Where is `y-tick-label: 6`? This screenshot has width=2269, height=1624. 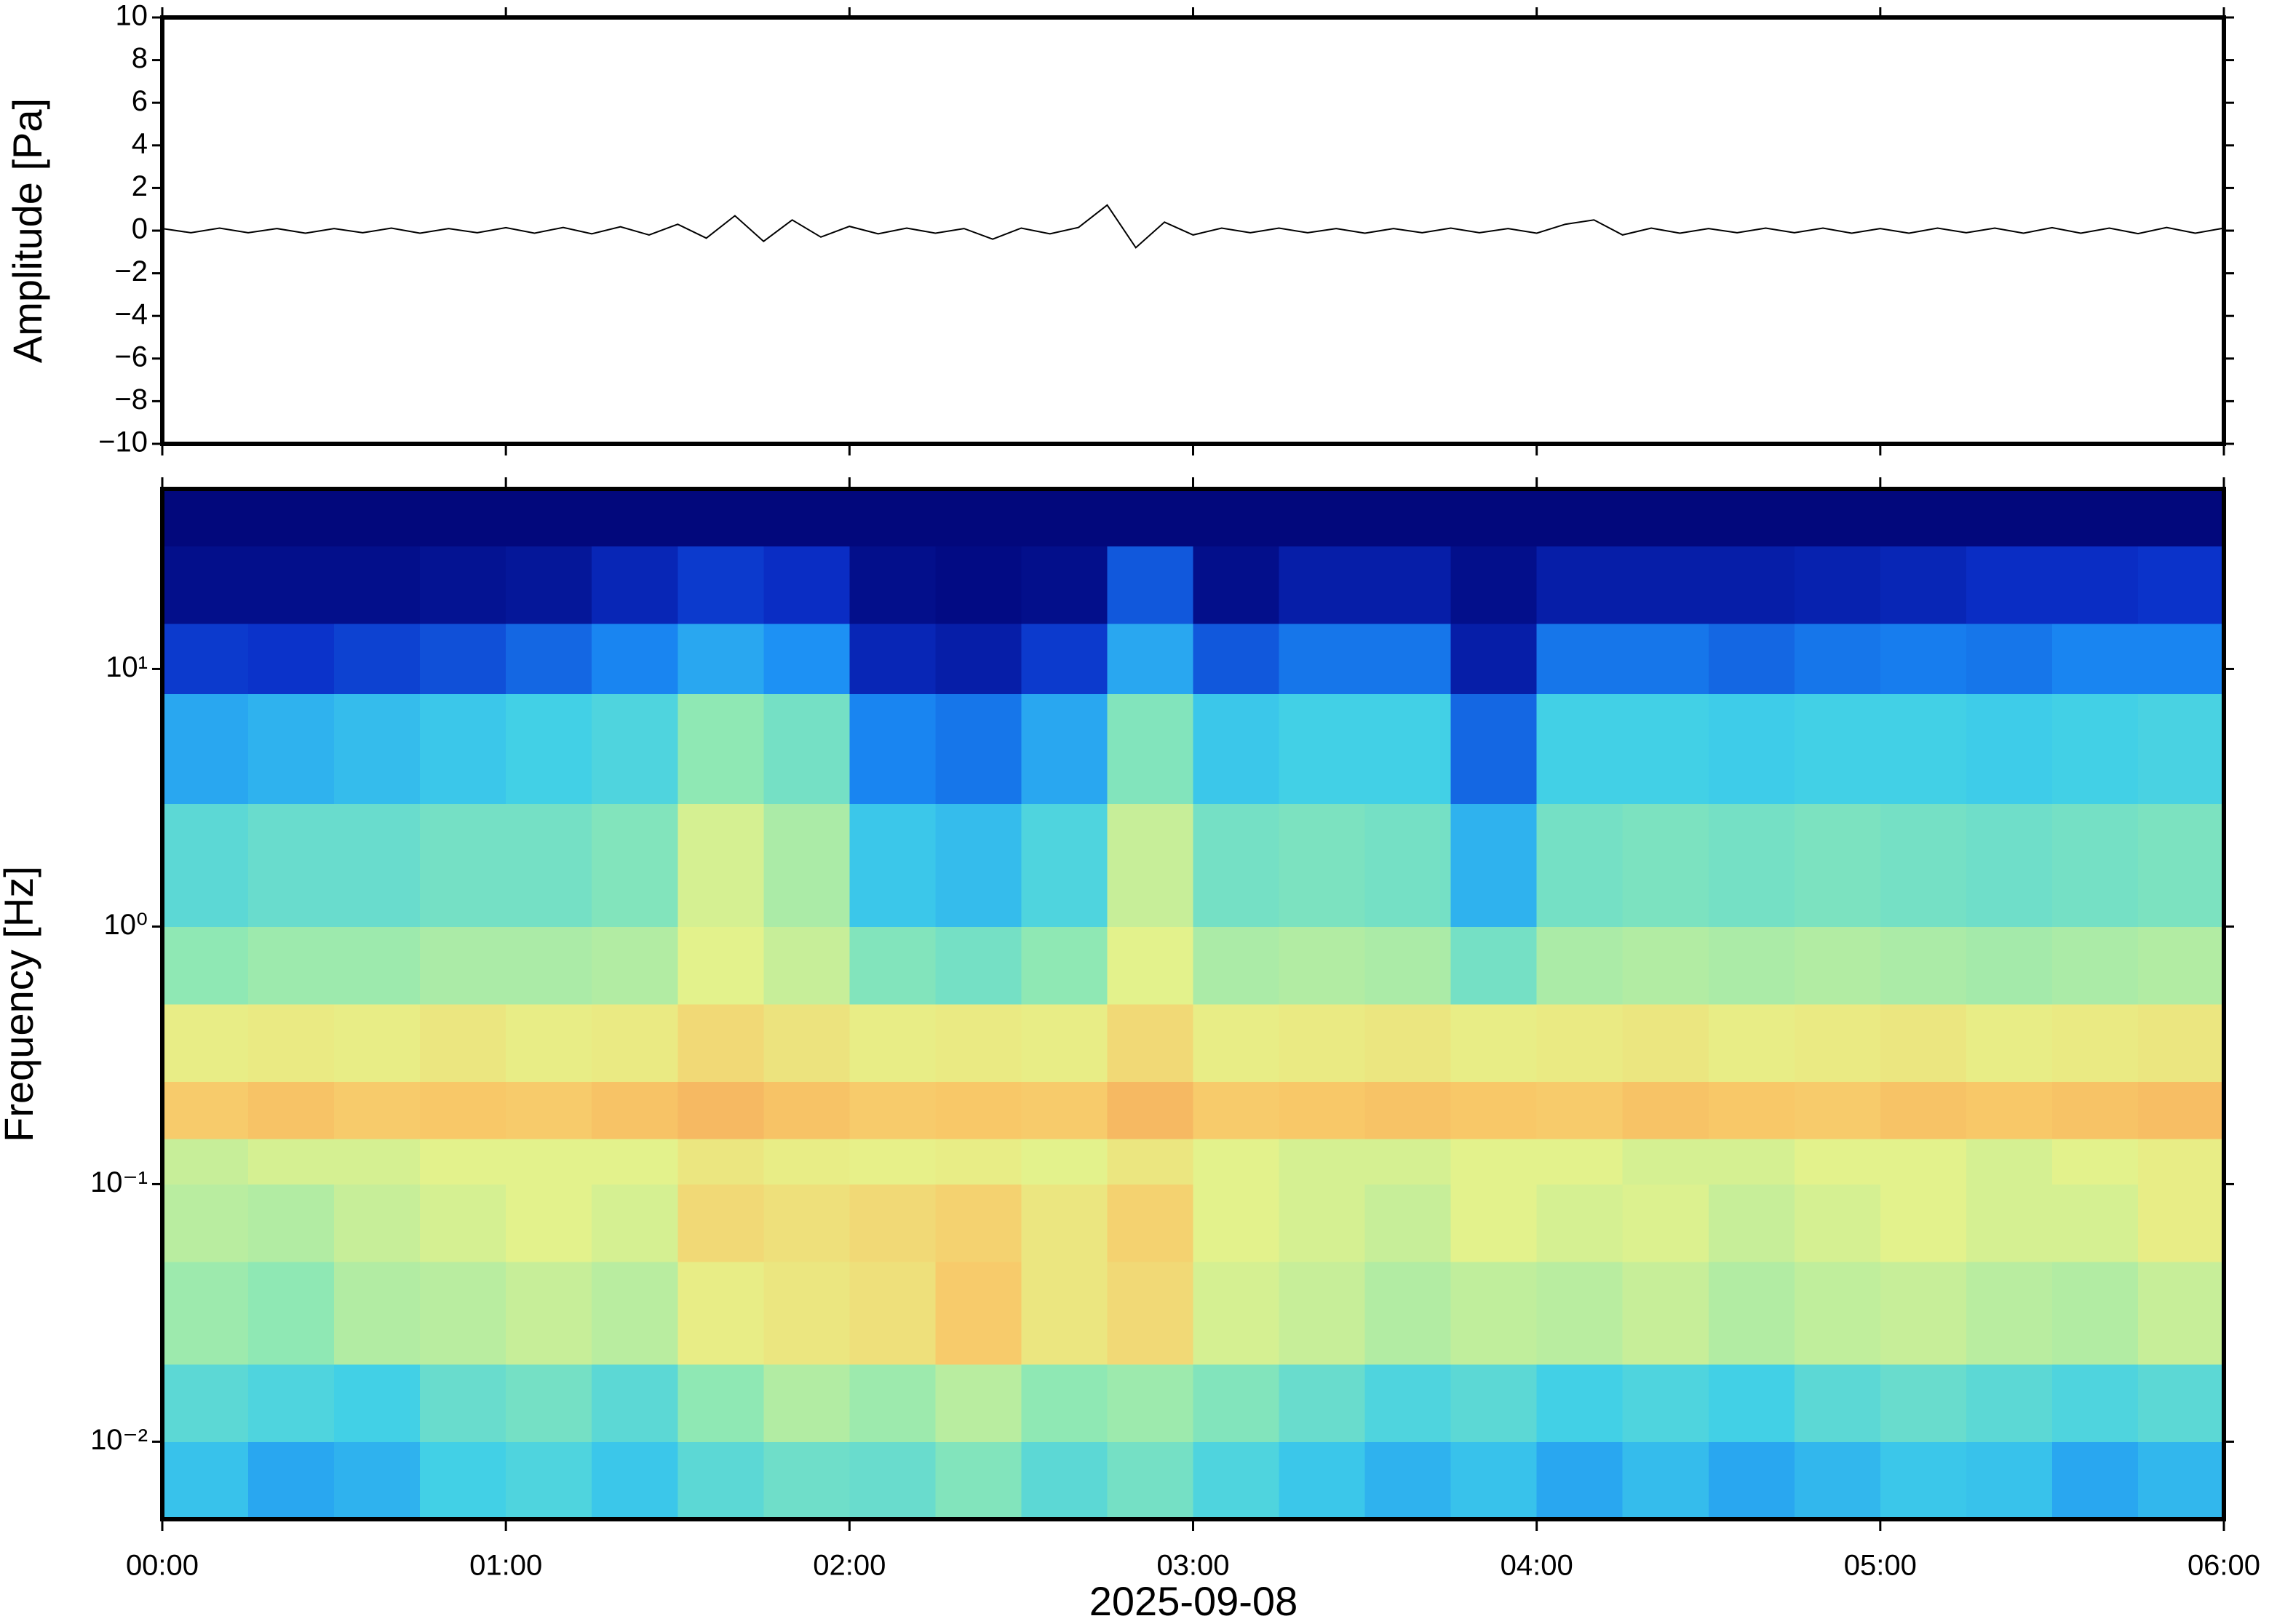 y-tick-label: 6 is located at coordinates (140, 101).